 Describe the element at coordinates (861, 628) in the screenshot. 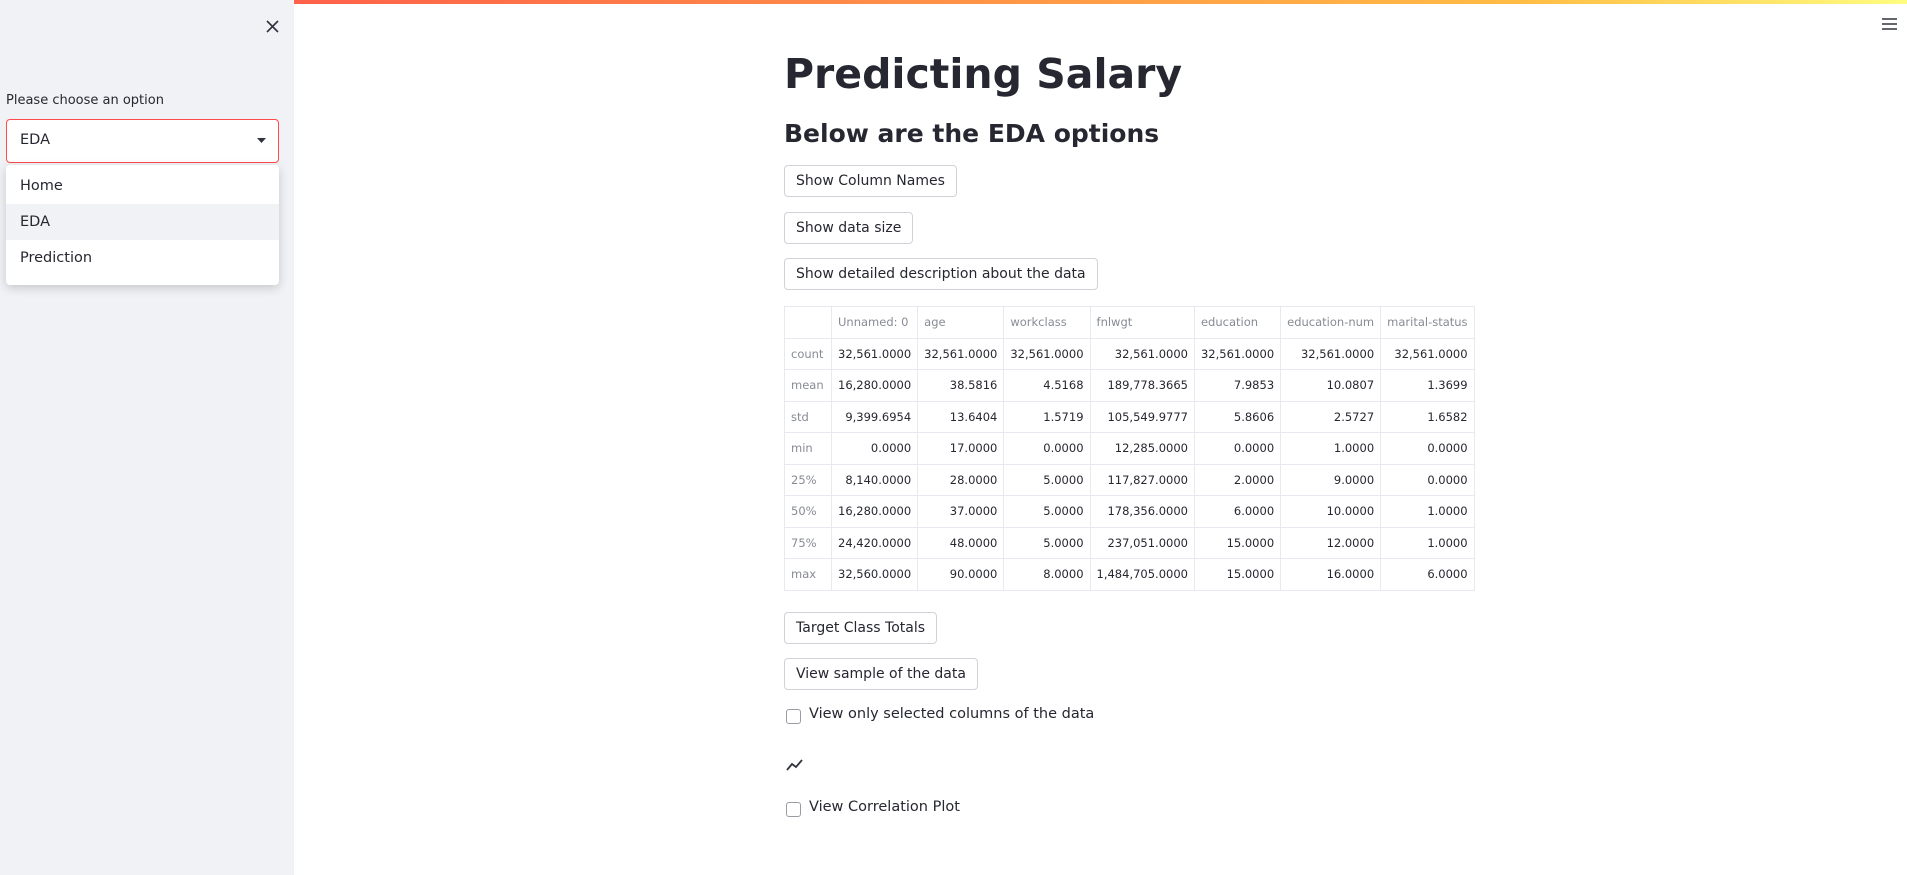

I see `button: Target Class Totals` at that location.